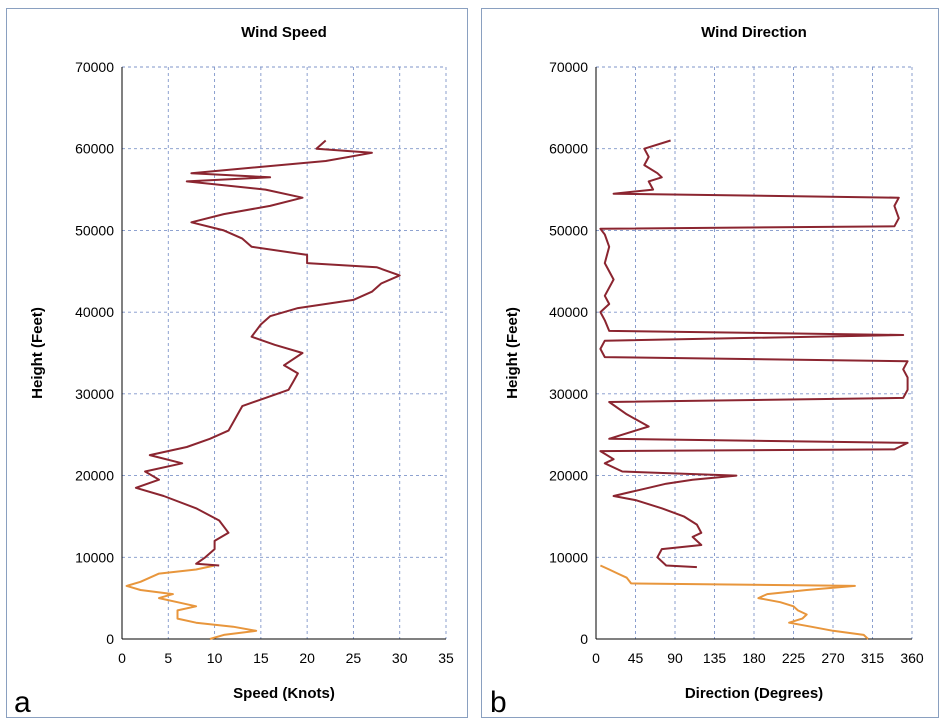 The image size is (946, 725). I want to click on x-tick-label: 45, so click(636, 658).